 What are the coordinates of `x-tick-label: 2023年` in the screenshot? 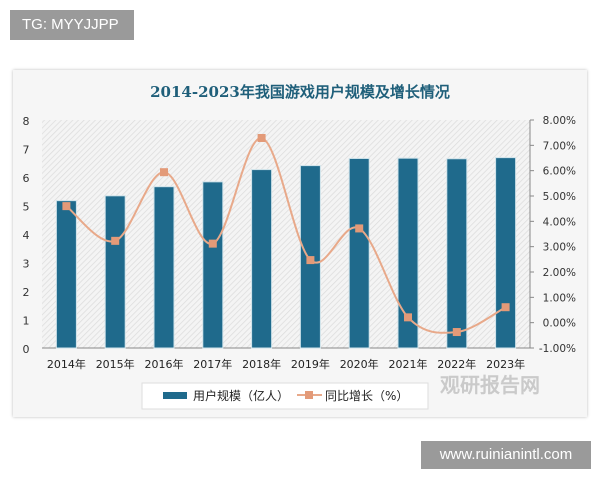 It's located at (505, 364).